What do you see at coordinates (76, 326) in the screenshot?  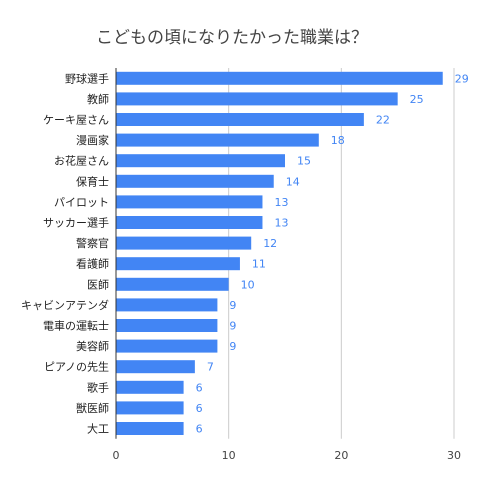 I see `category-label-13: 電車の運転士` at bounding box center [76, 326].